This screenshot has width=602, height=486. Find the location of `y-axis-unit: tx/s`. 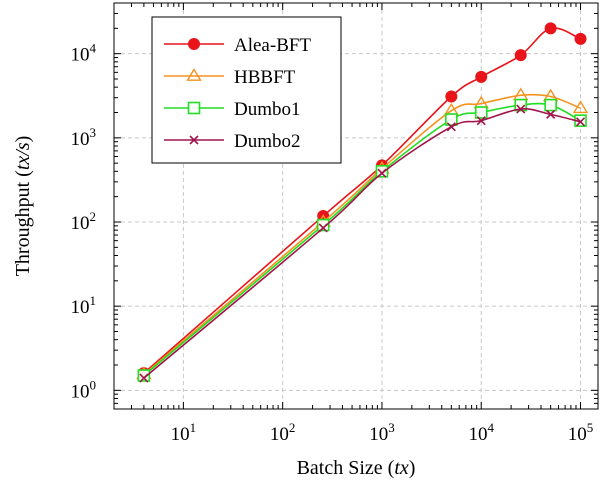

y-axis-unit: tx/s is located at coordinates (23, 156).